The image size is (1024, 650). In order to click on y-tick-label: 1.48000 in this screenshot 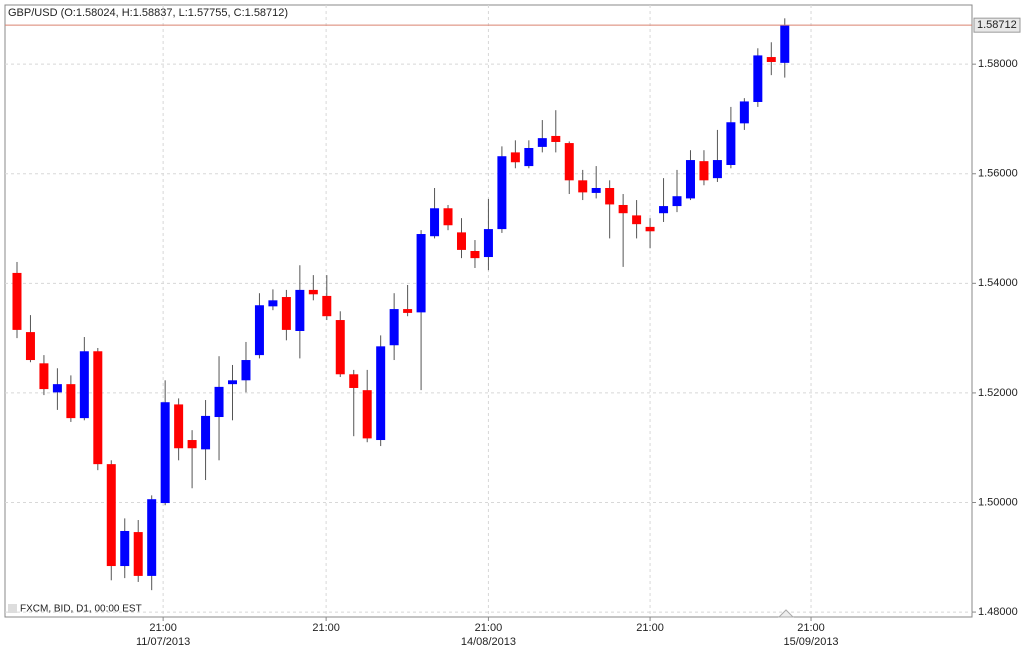, I will do `click(998, 612)`.